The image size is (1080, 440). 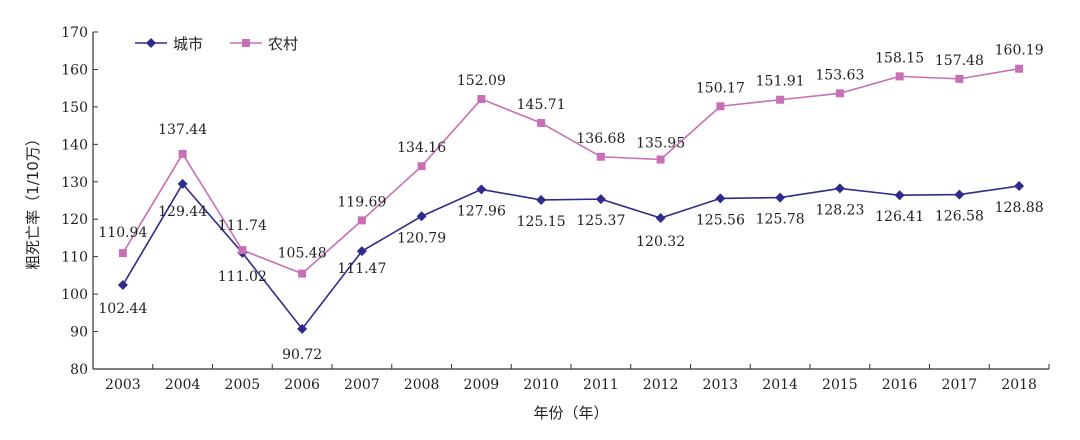 I want to click on y-tick-label: 120, so click(x=74, y=220).